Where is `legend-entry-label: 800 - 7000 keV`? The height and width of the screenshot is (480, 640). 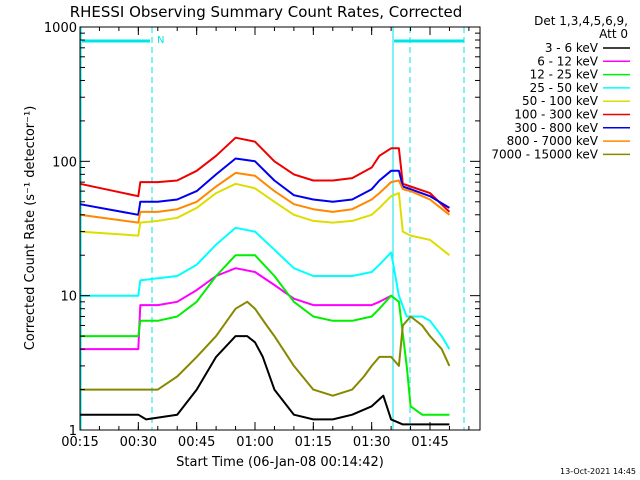
legend-entry-label: 800 - 7000 keV is located at coordinates (553, 141).